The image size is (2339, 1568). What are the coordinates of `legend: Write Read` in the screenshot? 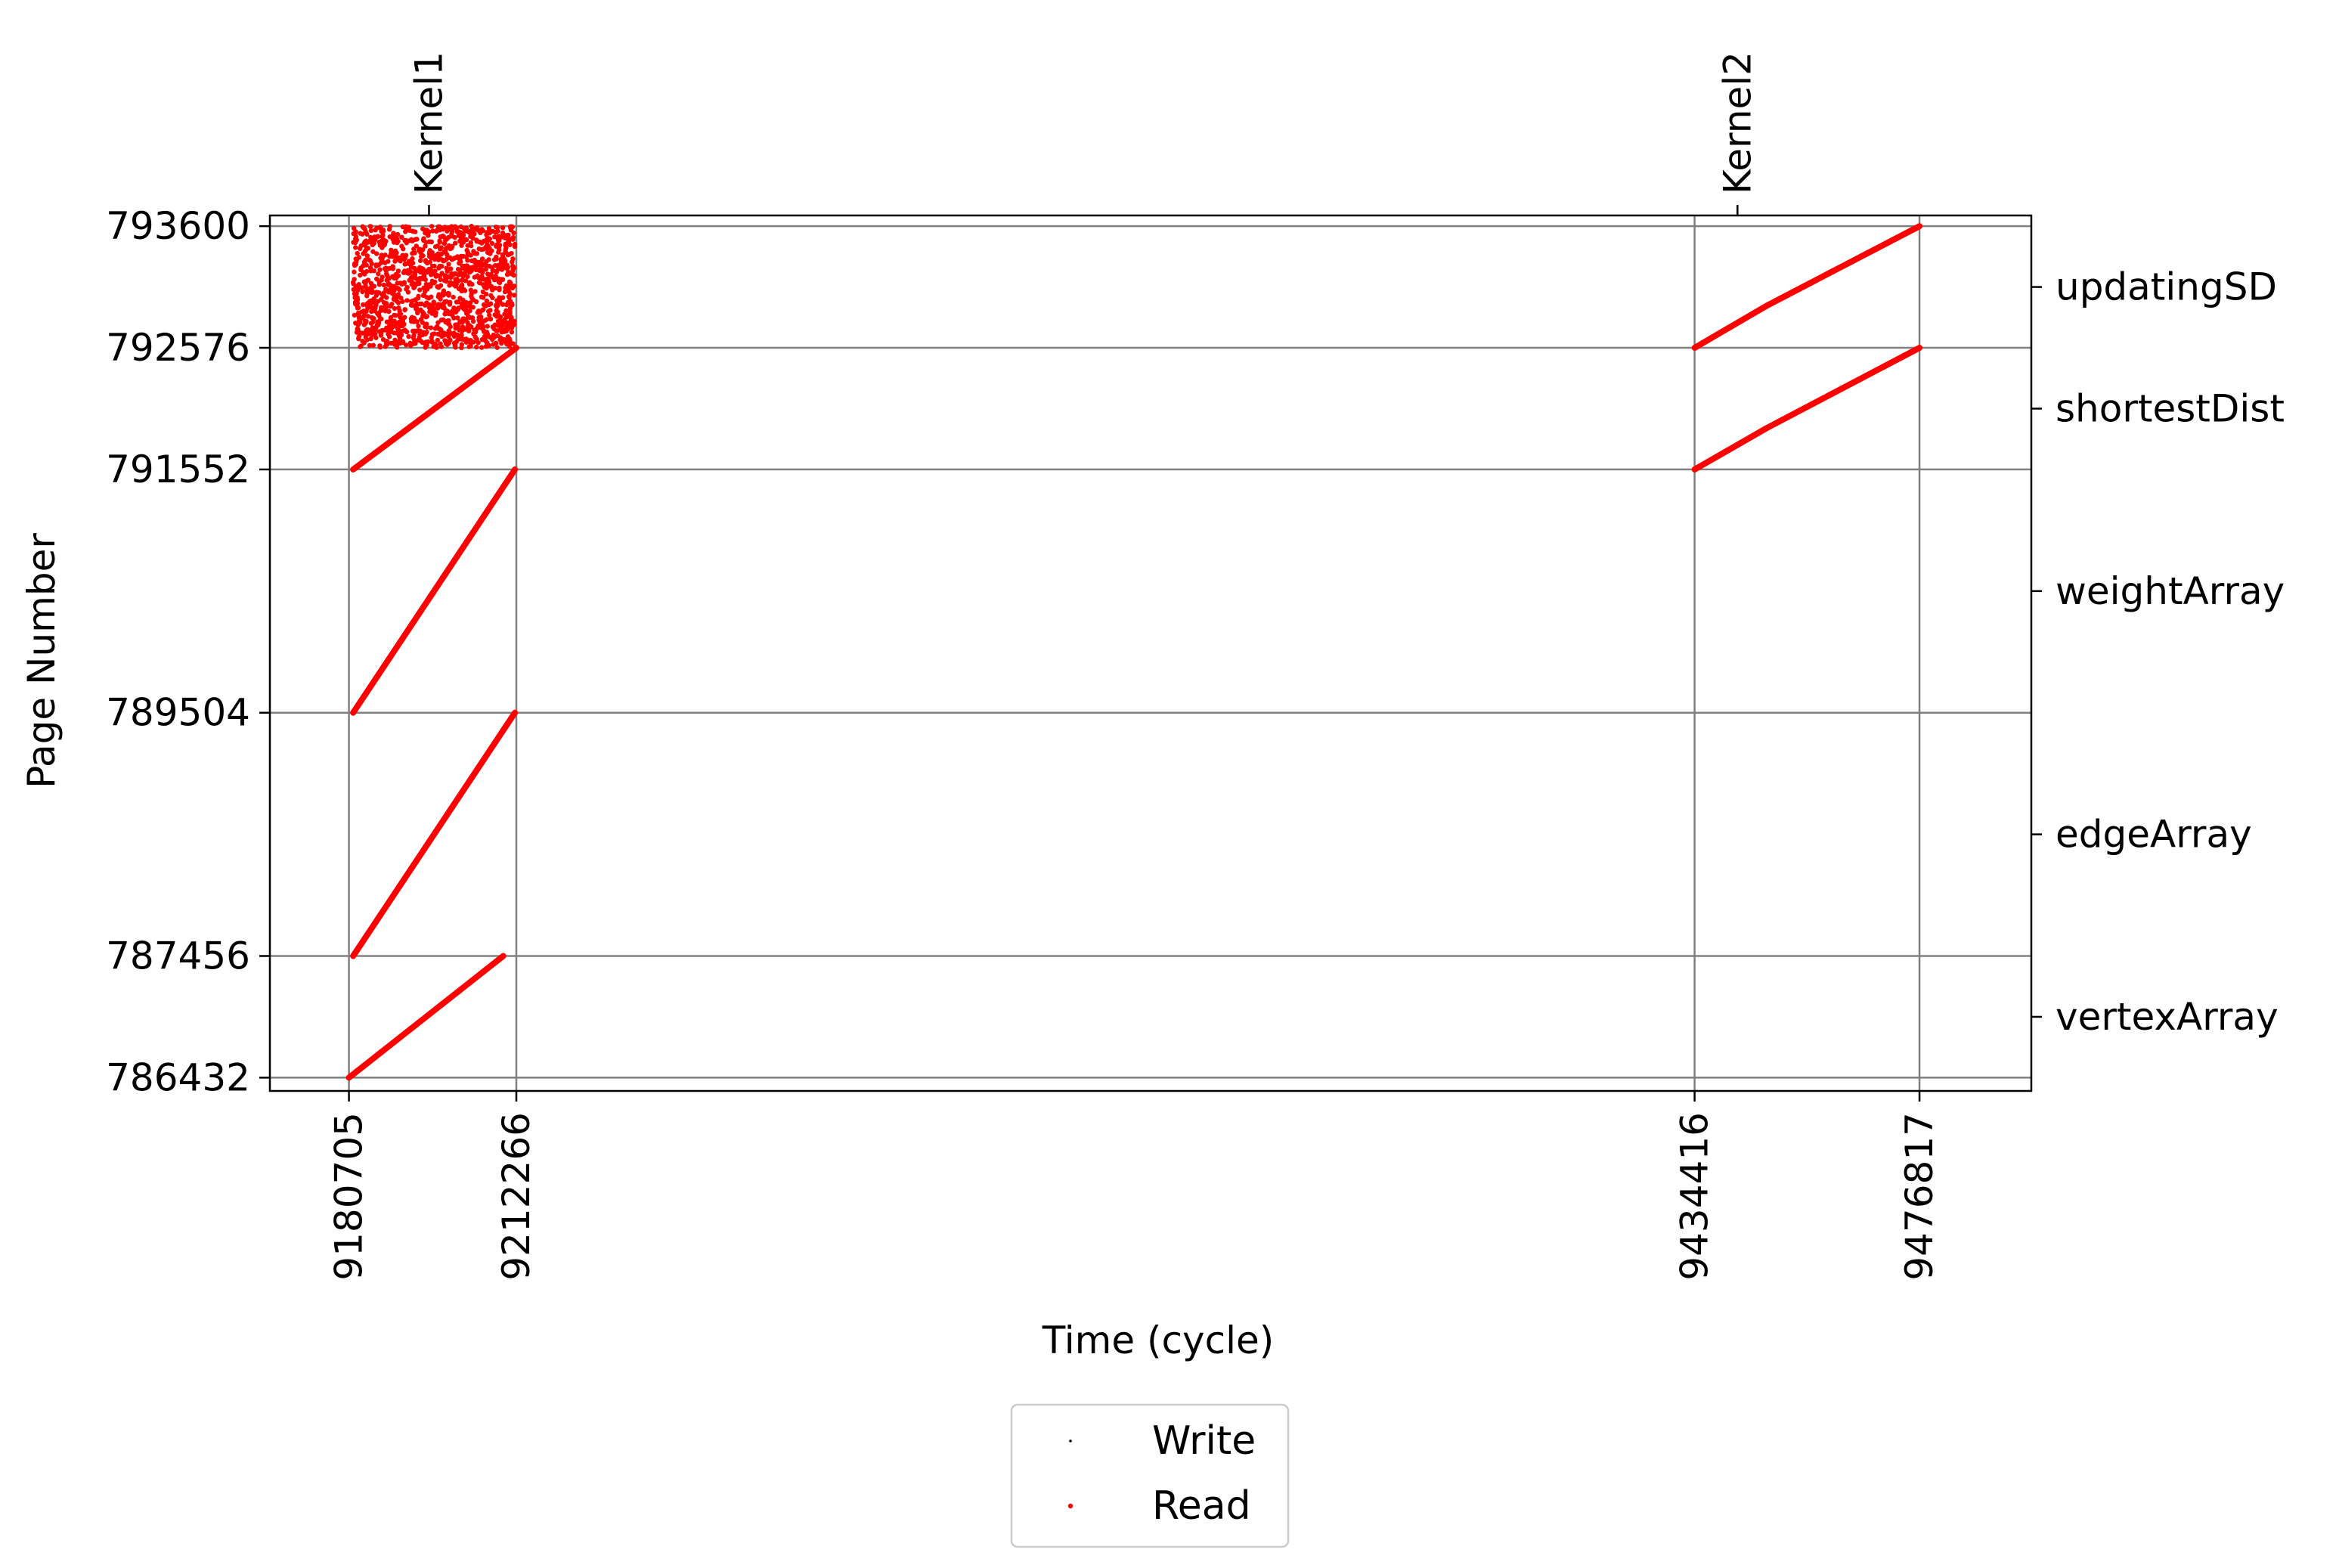 It's located at (1150, 1475).